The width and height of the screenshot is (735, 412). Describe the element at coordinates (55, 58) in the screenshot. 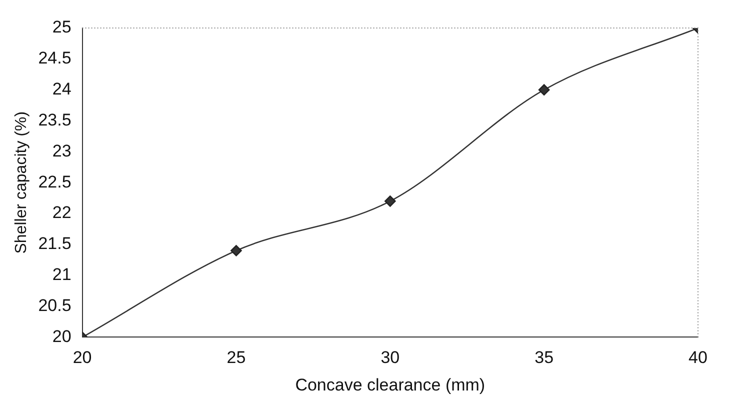

I see `y-tick-label: 24.5` at that location.